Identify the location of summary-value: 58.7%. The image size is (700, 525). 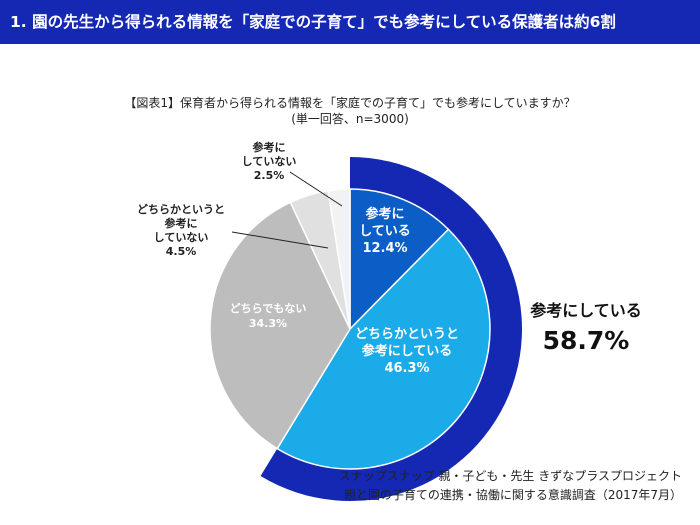
(586, 340).